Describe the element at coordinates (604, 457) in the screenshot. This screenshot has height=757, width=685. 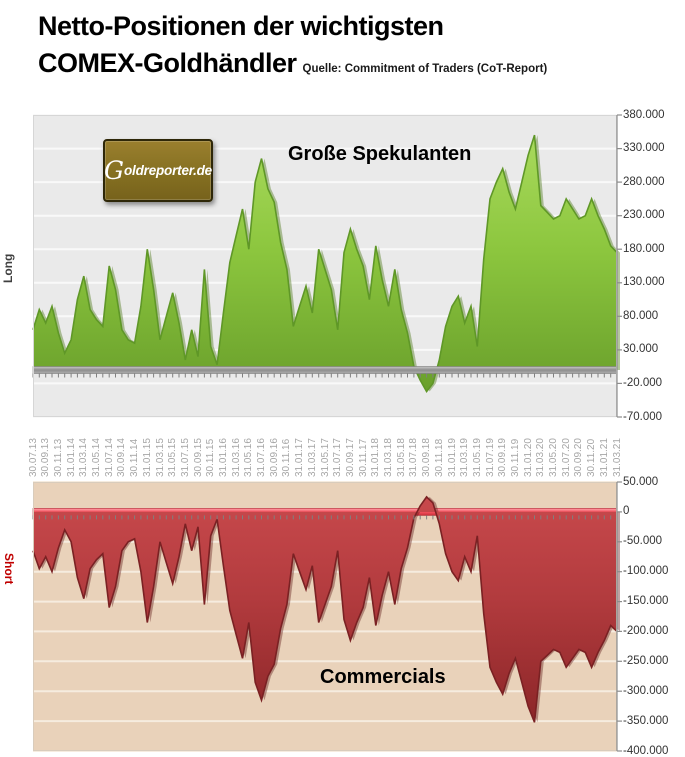
I see `x-axis-label: 31.01.21` at that location.